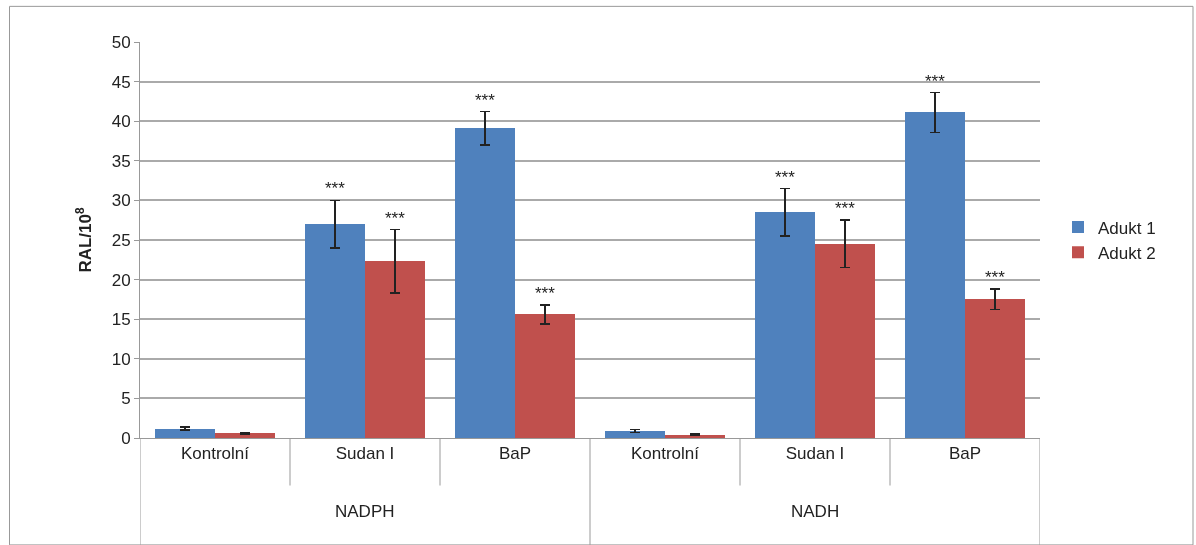 Image resolution: width=1196 pixels, height=545 pixels. What do you see at coordinates (365, 511) in the screenshot?
I see `text: NADPH` at bounding box center [365, 511].